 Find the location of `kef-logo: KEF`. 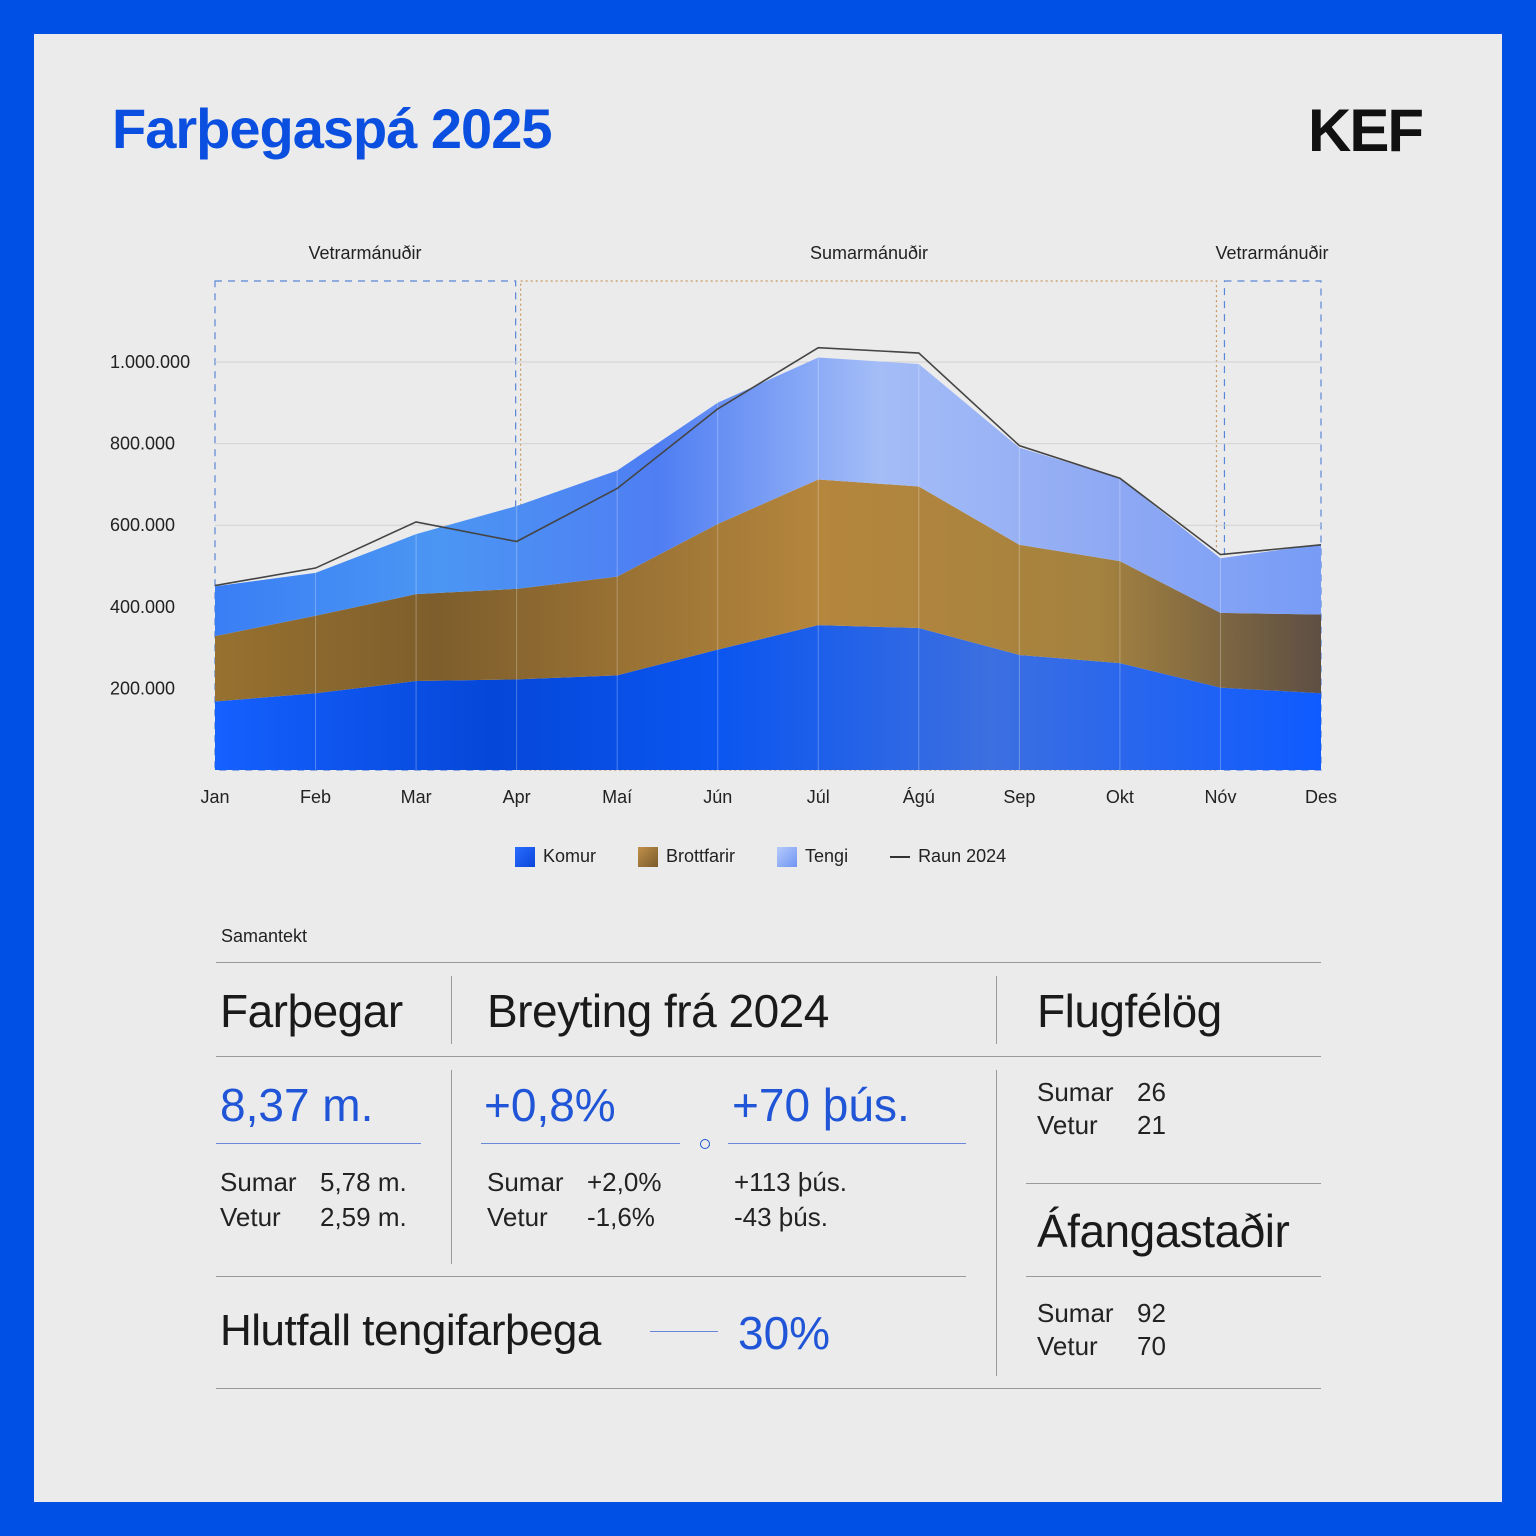

kef-logo: KEF is located at coordinates (1366, 130).